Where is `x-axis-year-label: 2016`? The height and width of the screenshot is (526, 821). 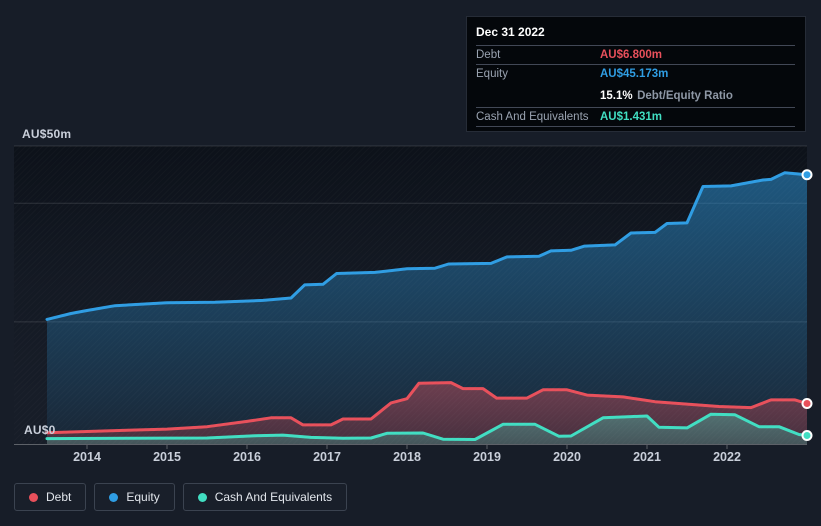 x-axis-year-label: 2016 is located at coordinates (247, 457).